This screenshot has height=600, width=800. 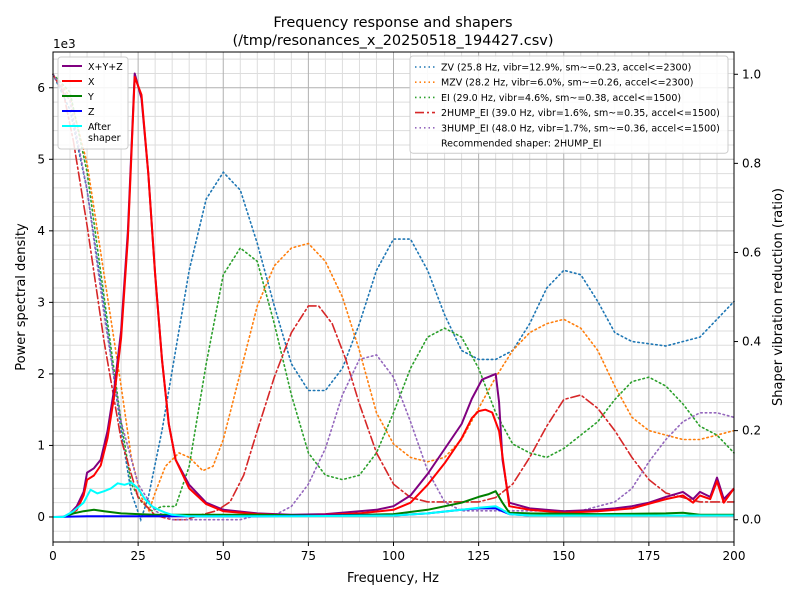 I want to click on legend-label-y: Y, so click(x=90, y=97).